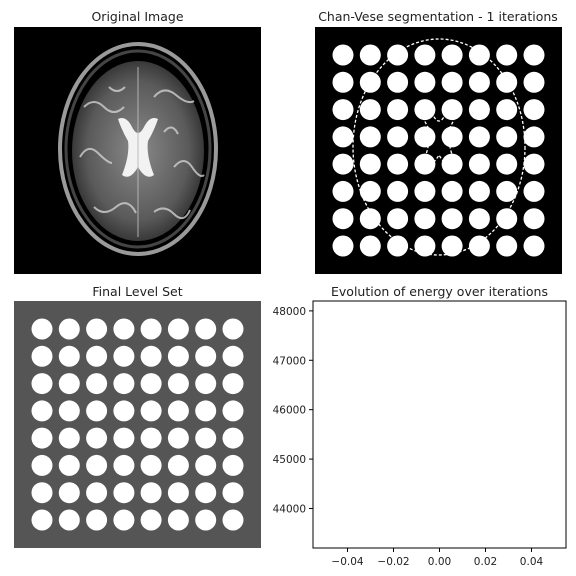  What do you see at coordinates (398, 219) in the screenshot?
I see `segmentation-circle-r7-c3` at bounding box center [398, 219].